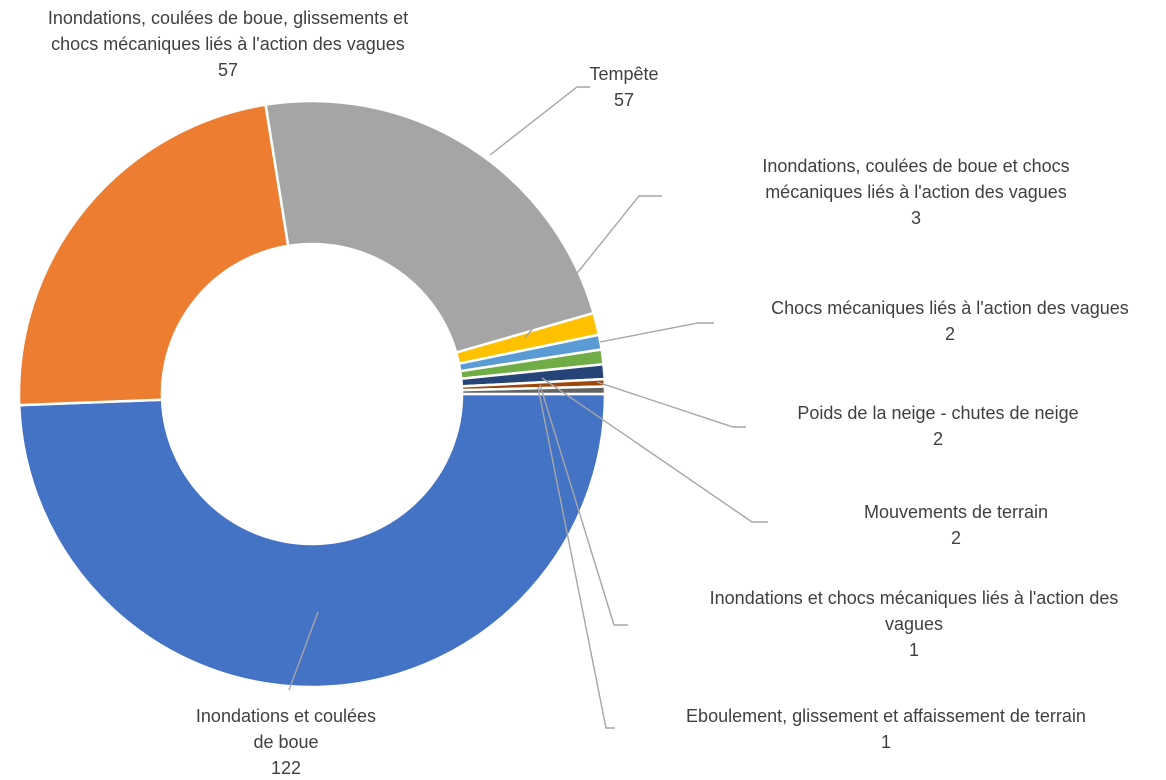 This screenshot has height=780, width=1166. I want to click on data-label-category-1: de boue, so click(285, 742).